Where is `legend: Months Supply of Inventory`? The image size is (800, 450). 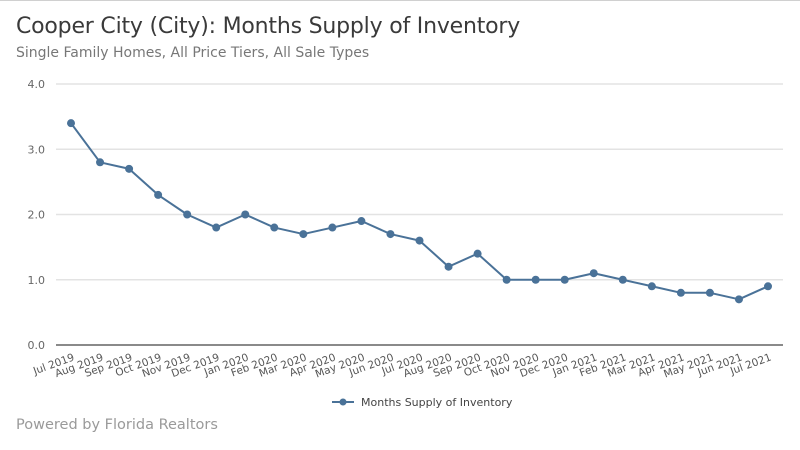 legend: Months Supply of Inventory is located at coordinates (422, 402).